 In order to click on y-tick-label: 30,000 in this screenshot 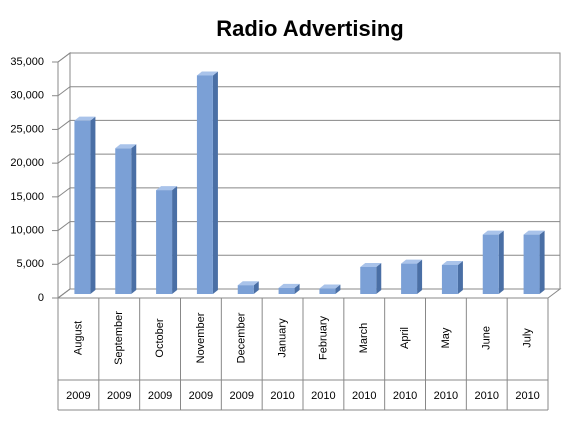, I will do `click(27, 96)`.